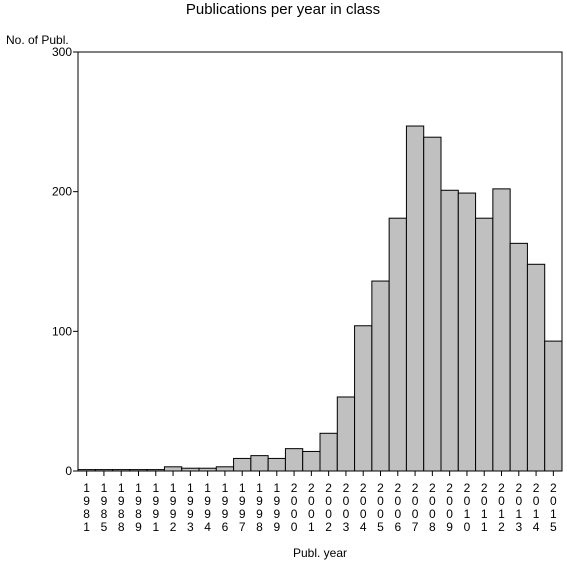  Describe the element at coordinates (346, 434) in the screenshot. I see `bar-2003` at that location.